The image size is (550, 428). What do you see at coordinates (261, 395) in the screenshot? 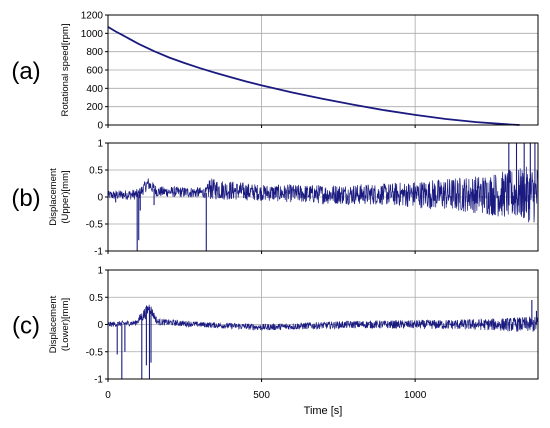
I see `x-tick-label: 500` at bounding box center [261, 395].